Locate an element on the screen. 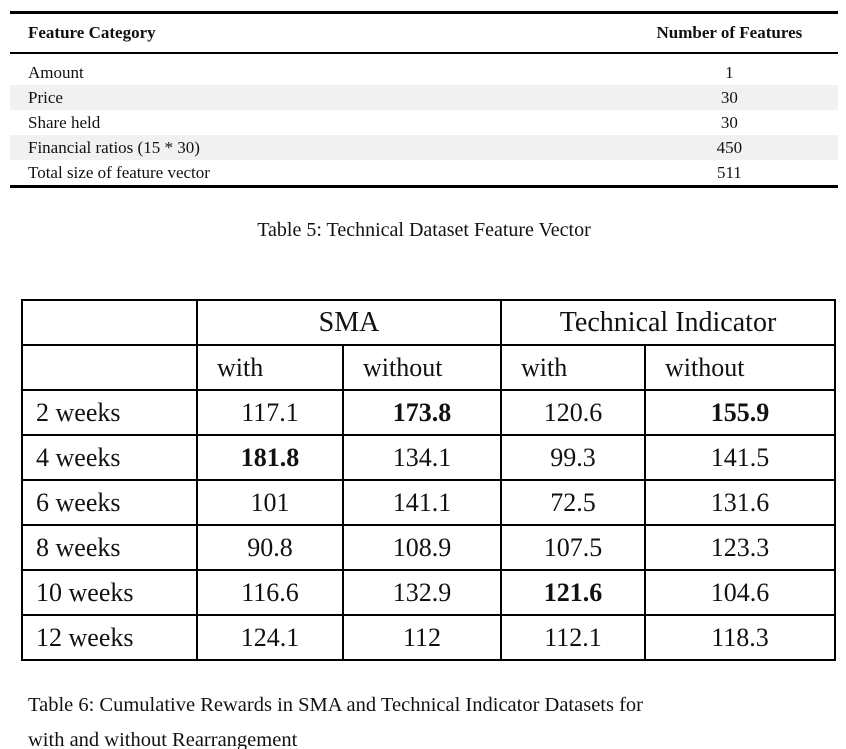  feature-table-header-row: Feature Category Number of Features is located at coordinates (424, 33).